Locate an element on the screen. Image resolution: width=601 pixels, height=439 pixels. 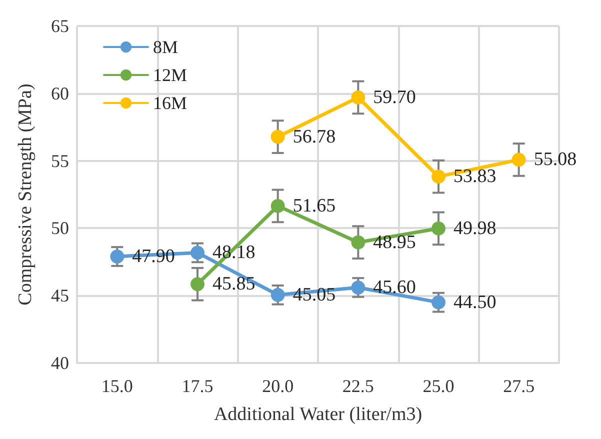
x-axis-title: Additional Water (liter/m3) is located at coordinates (318, 414).